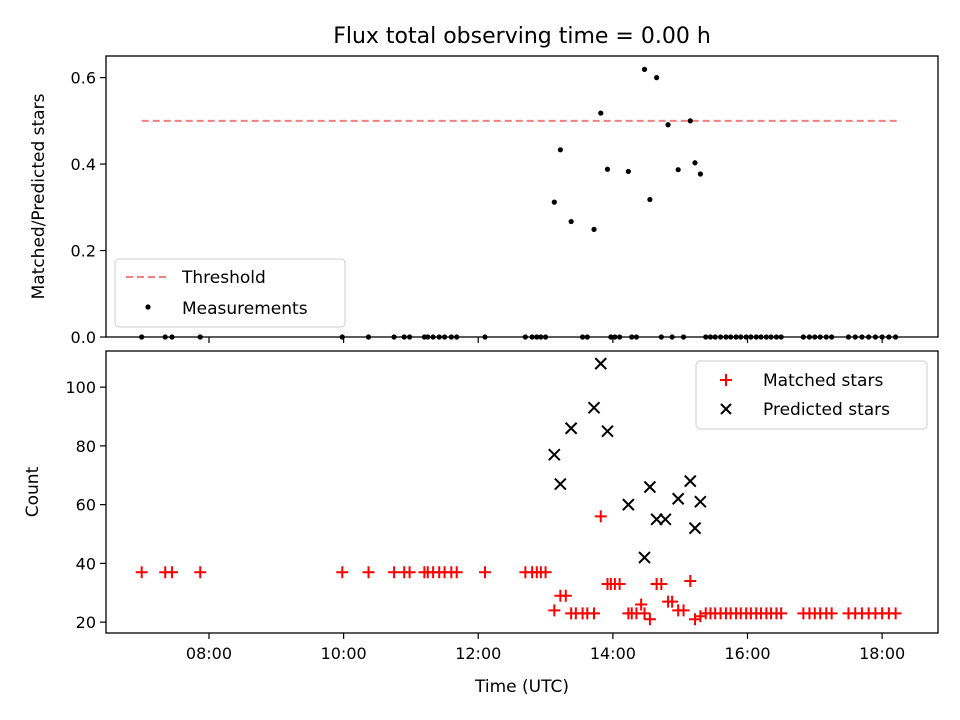 This screenshot has height=720, width=960. Describe the element at coordinates (86, 446) in the screenshot. I see `count-ytick-label: 80` at that location.